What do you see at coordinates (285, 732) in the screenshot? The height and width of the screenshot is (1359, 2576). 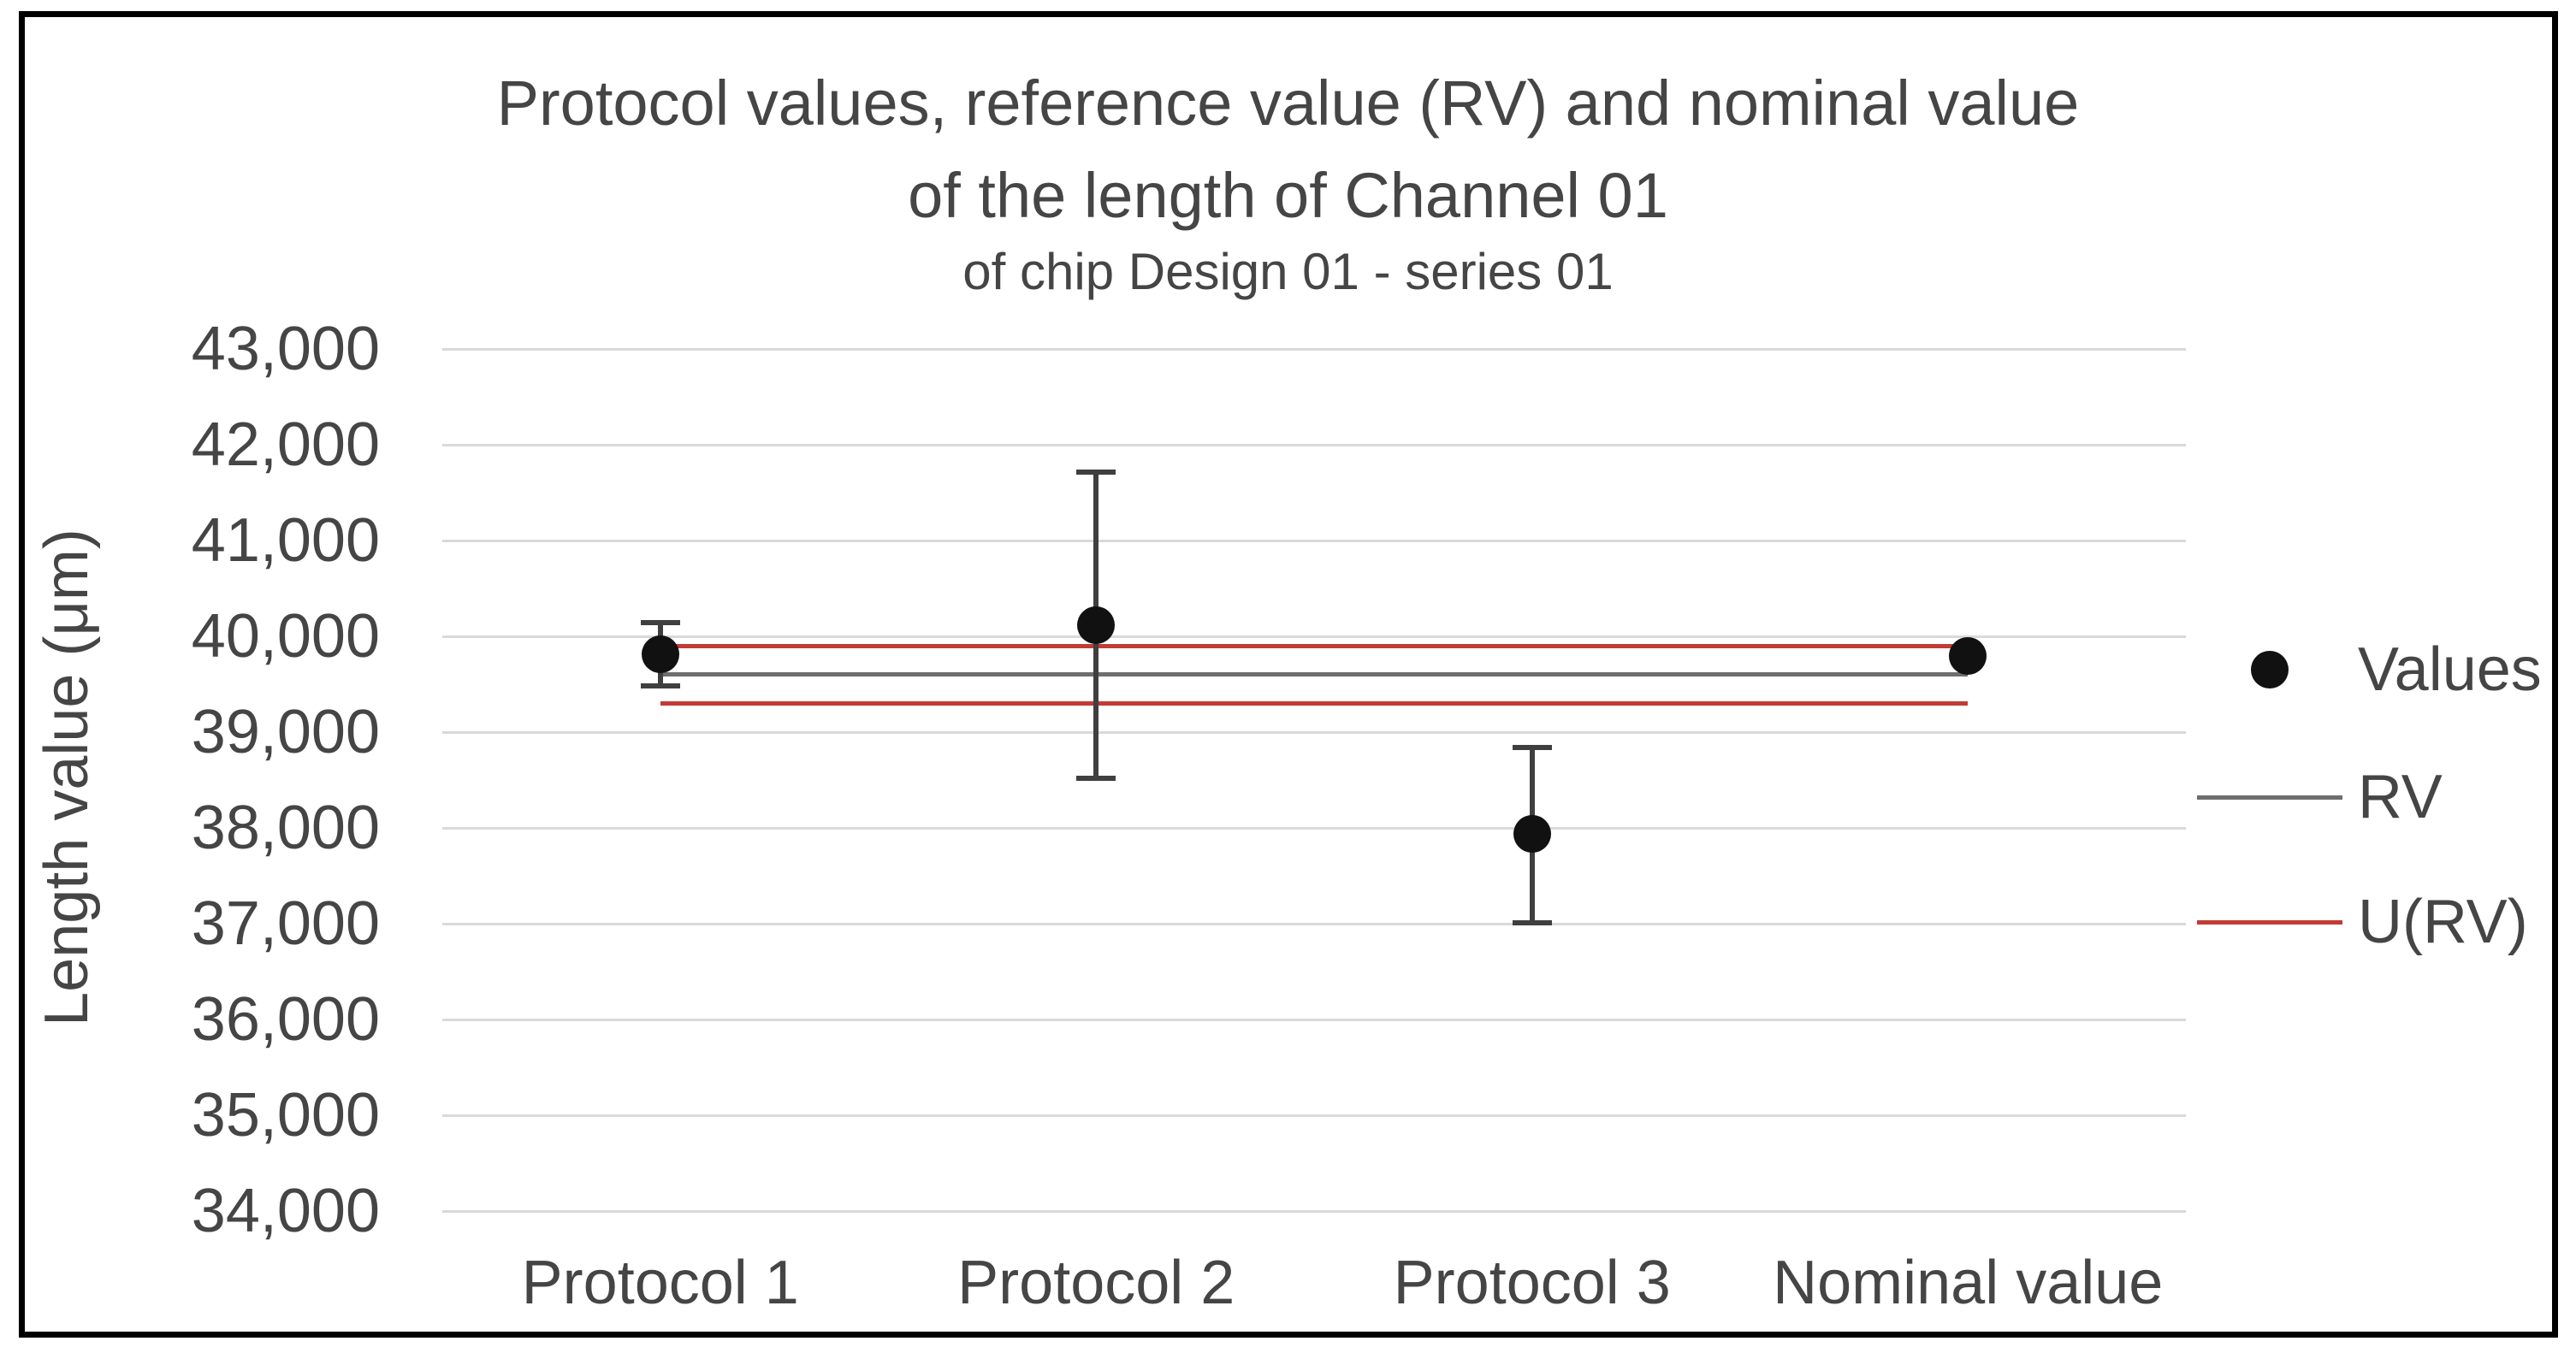 I see `y-tick-label: 39,000` at bounding box center [285, 732].